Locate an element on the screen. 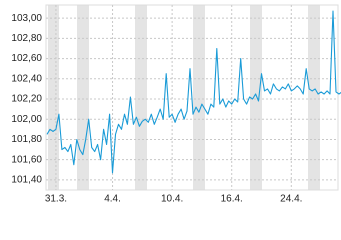  y-tick-label: 103,00 is located at coordinates (26, 18).